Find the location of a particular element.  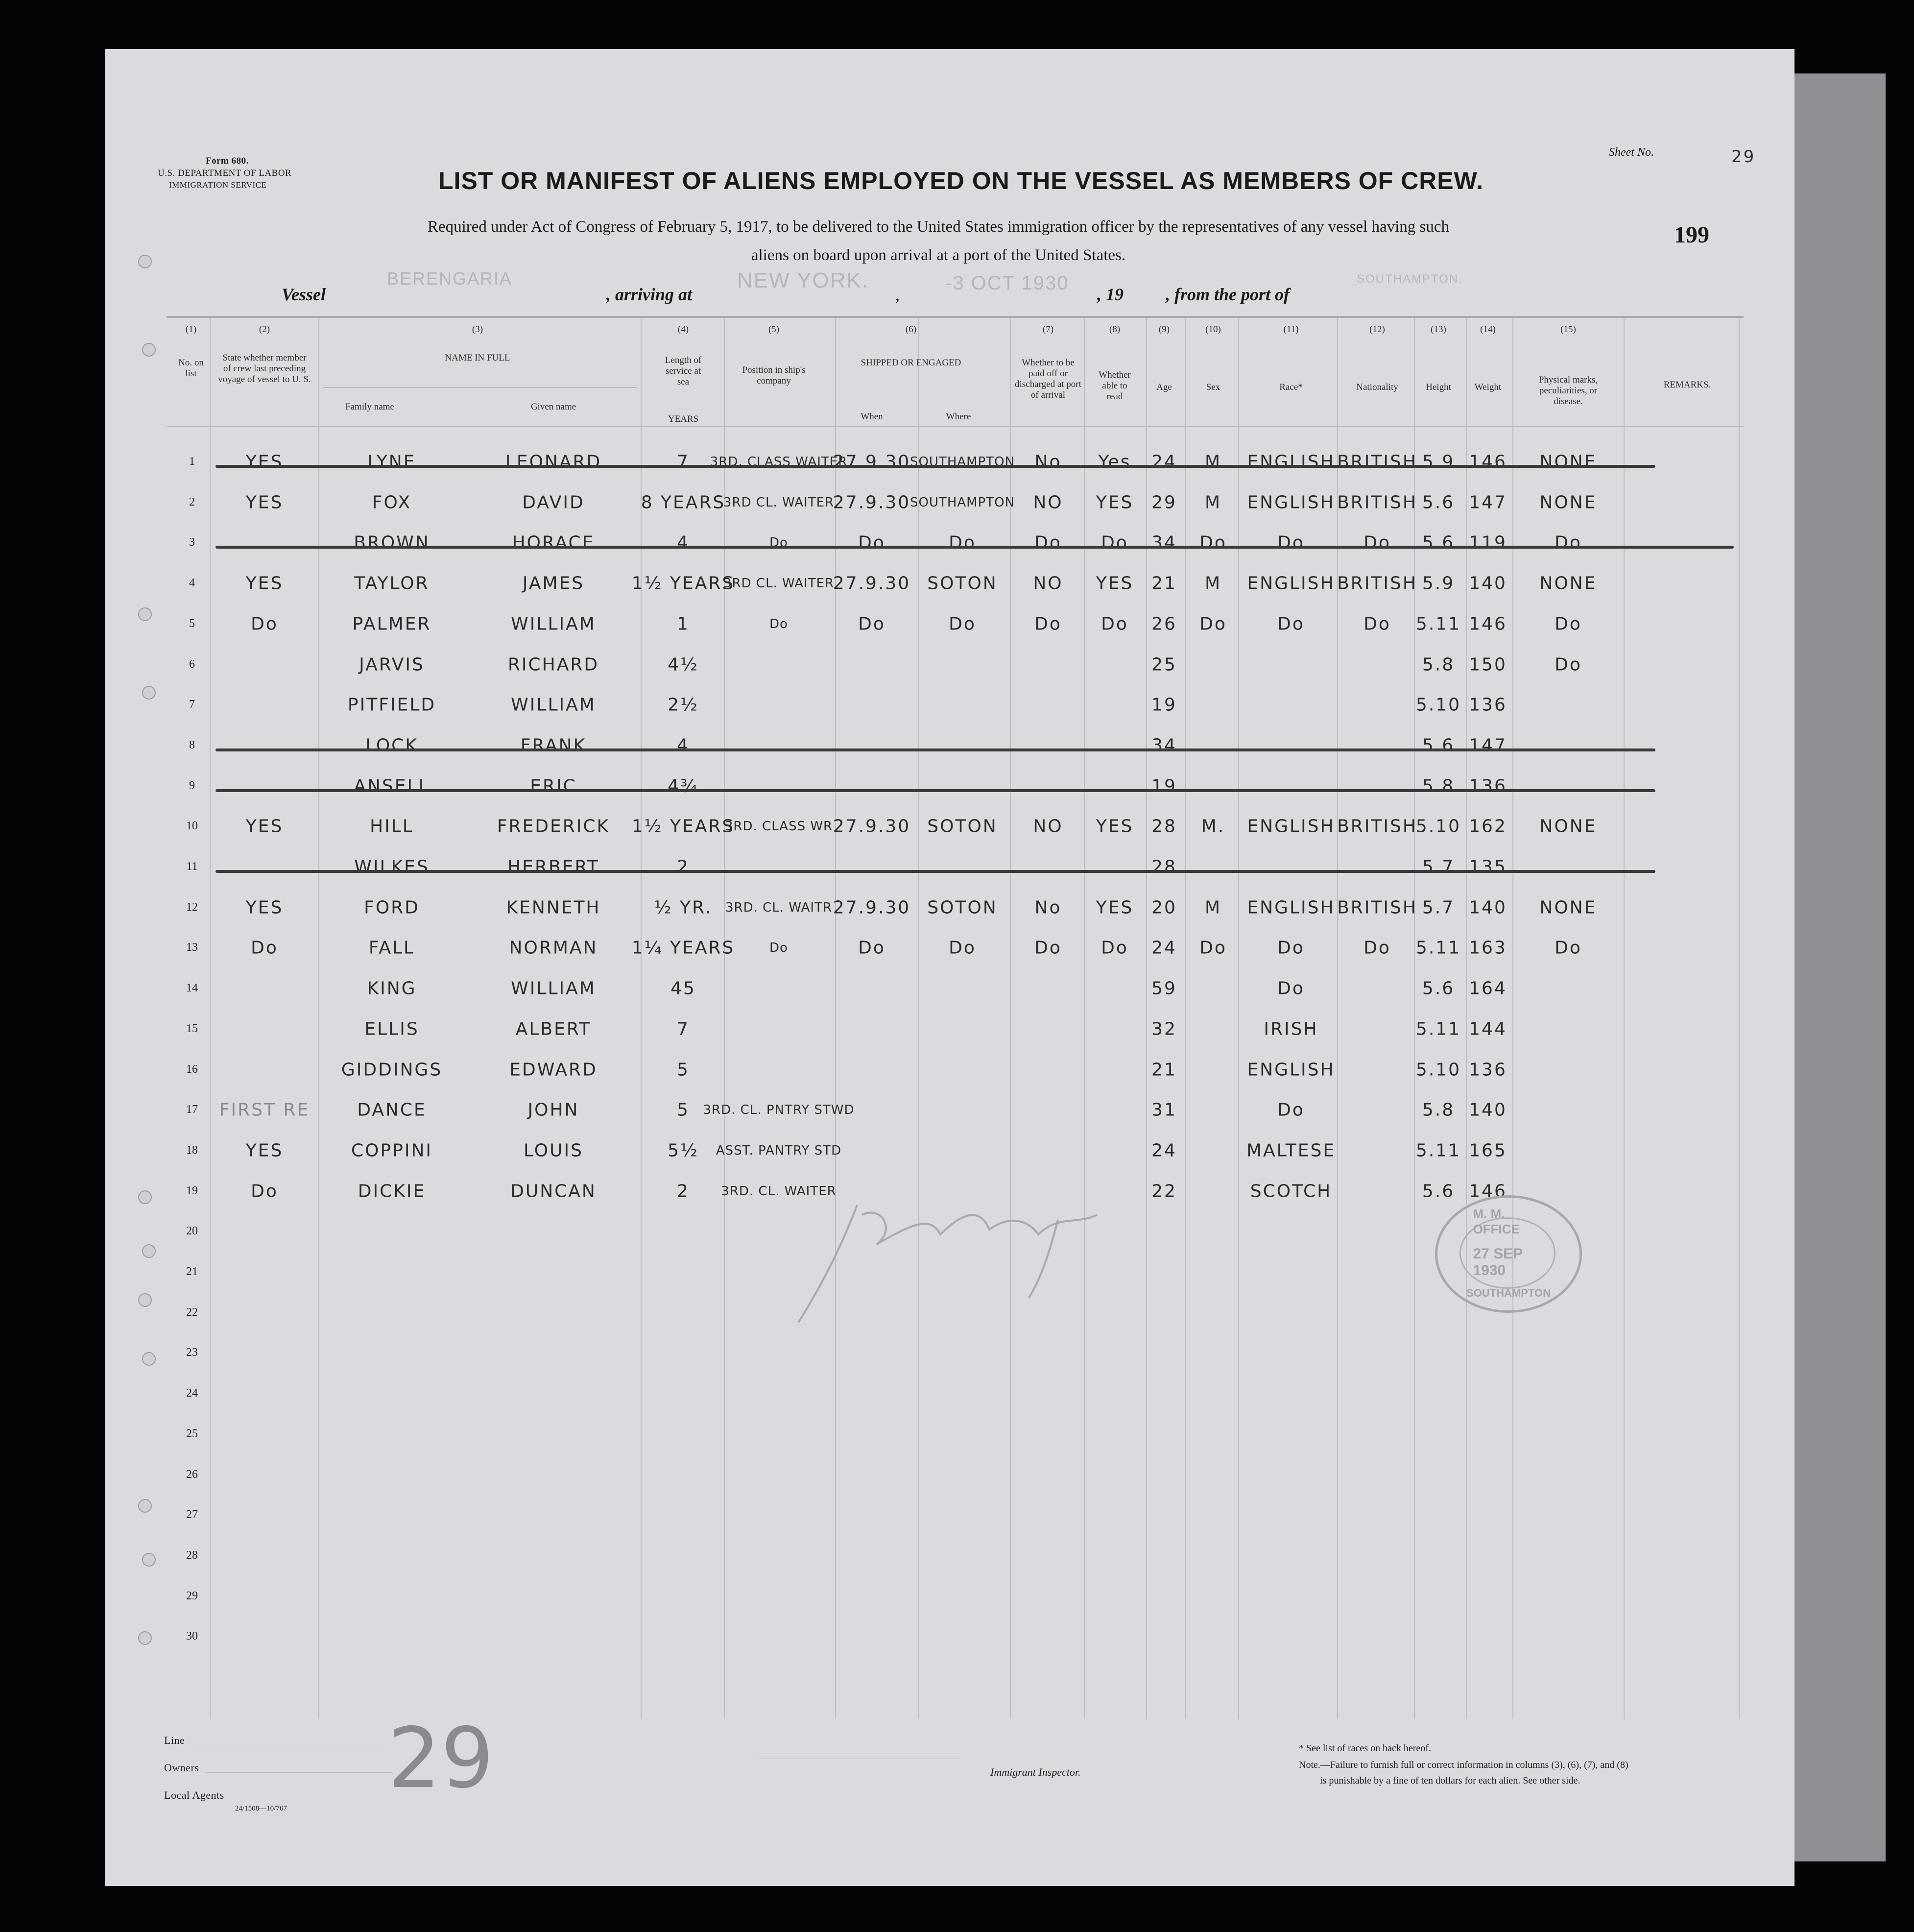

row-4-length: 1½ YEARS is located at coordinates (683, 583).